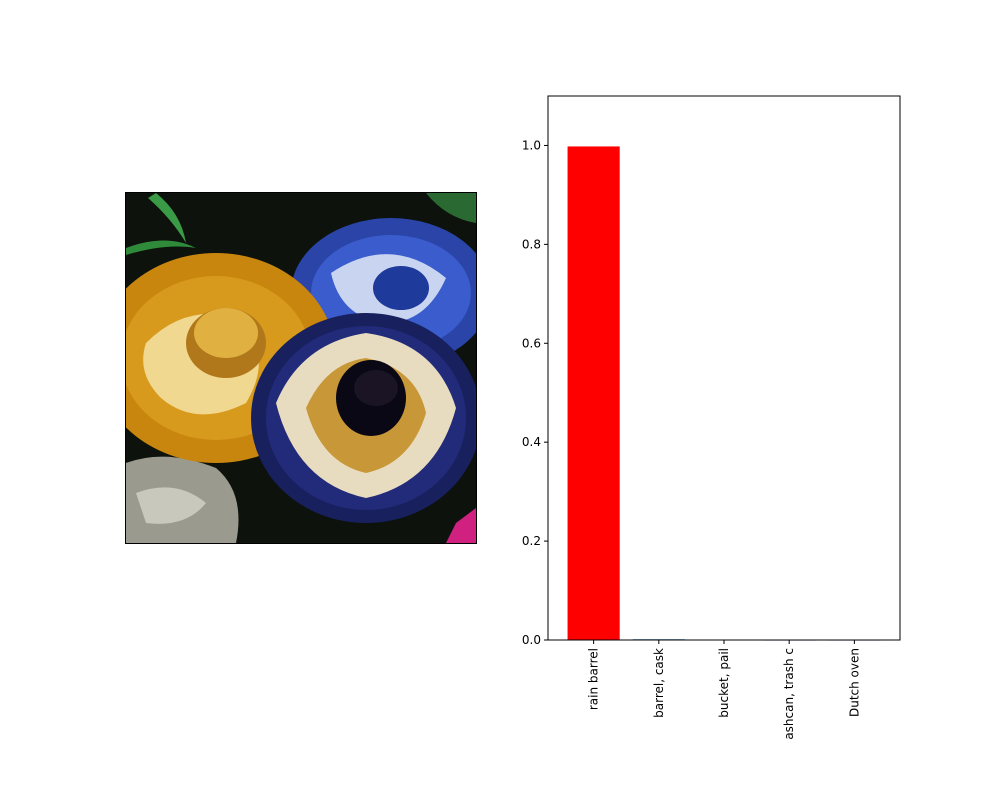 This screenshot has width=1000, height=800. What do you see at coordinates (531, 343) in the screenshot?
I see `y-tick-label: 0.6` at bounding box center [531, 343].